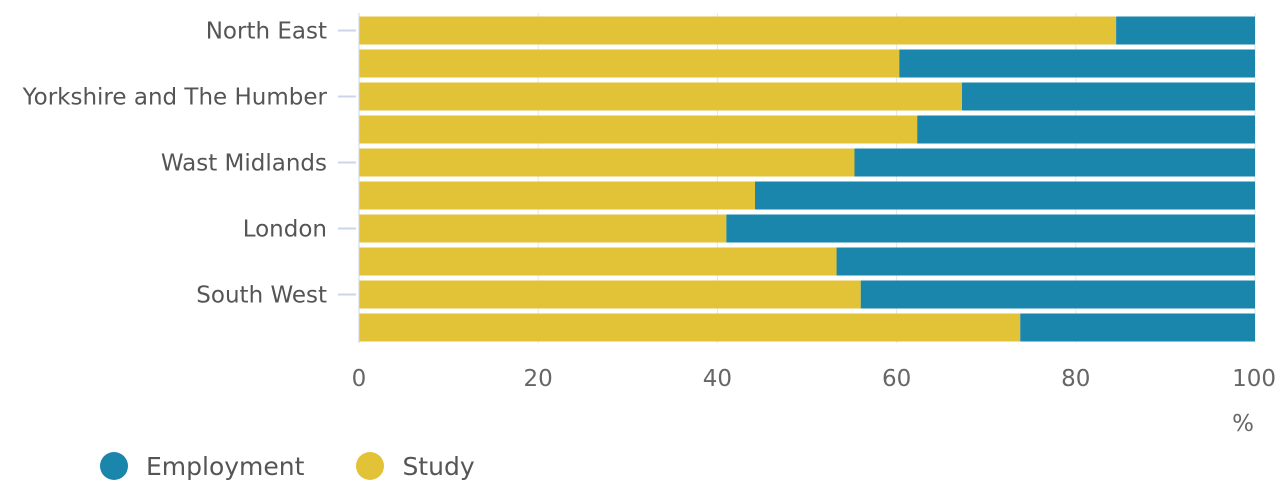 This screenshot has width=1280, height=499. I want to click on legend-item-employment: Employment, so click(202, 466).